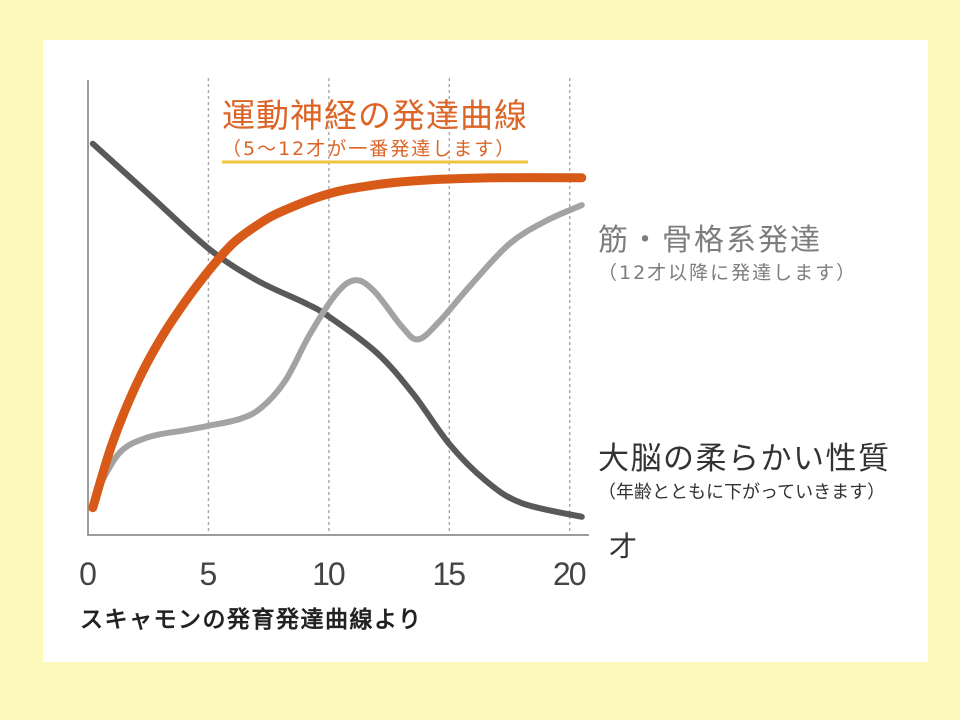 This screenshot has width=960, height=720. I want to click on x-tick-labels: 0 5 10 15 20, so click(333, 574).